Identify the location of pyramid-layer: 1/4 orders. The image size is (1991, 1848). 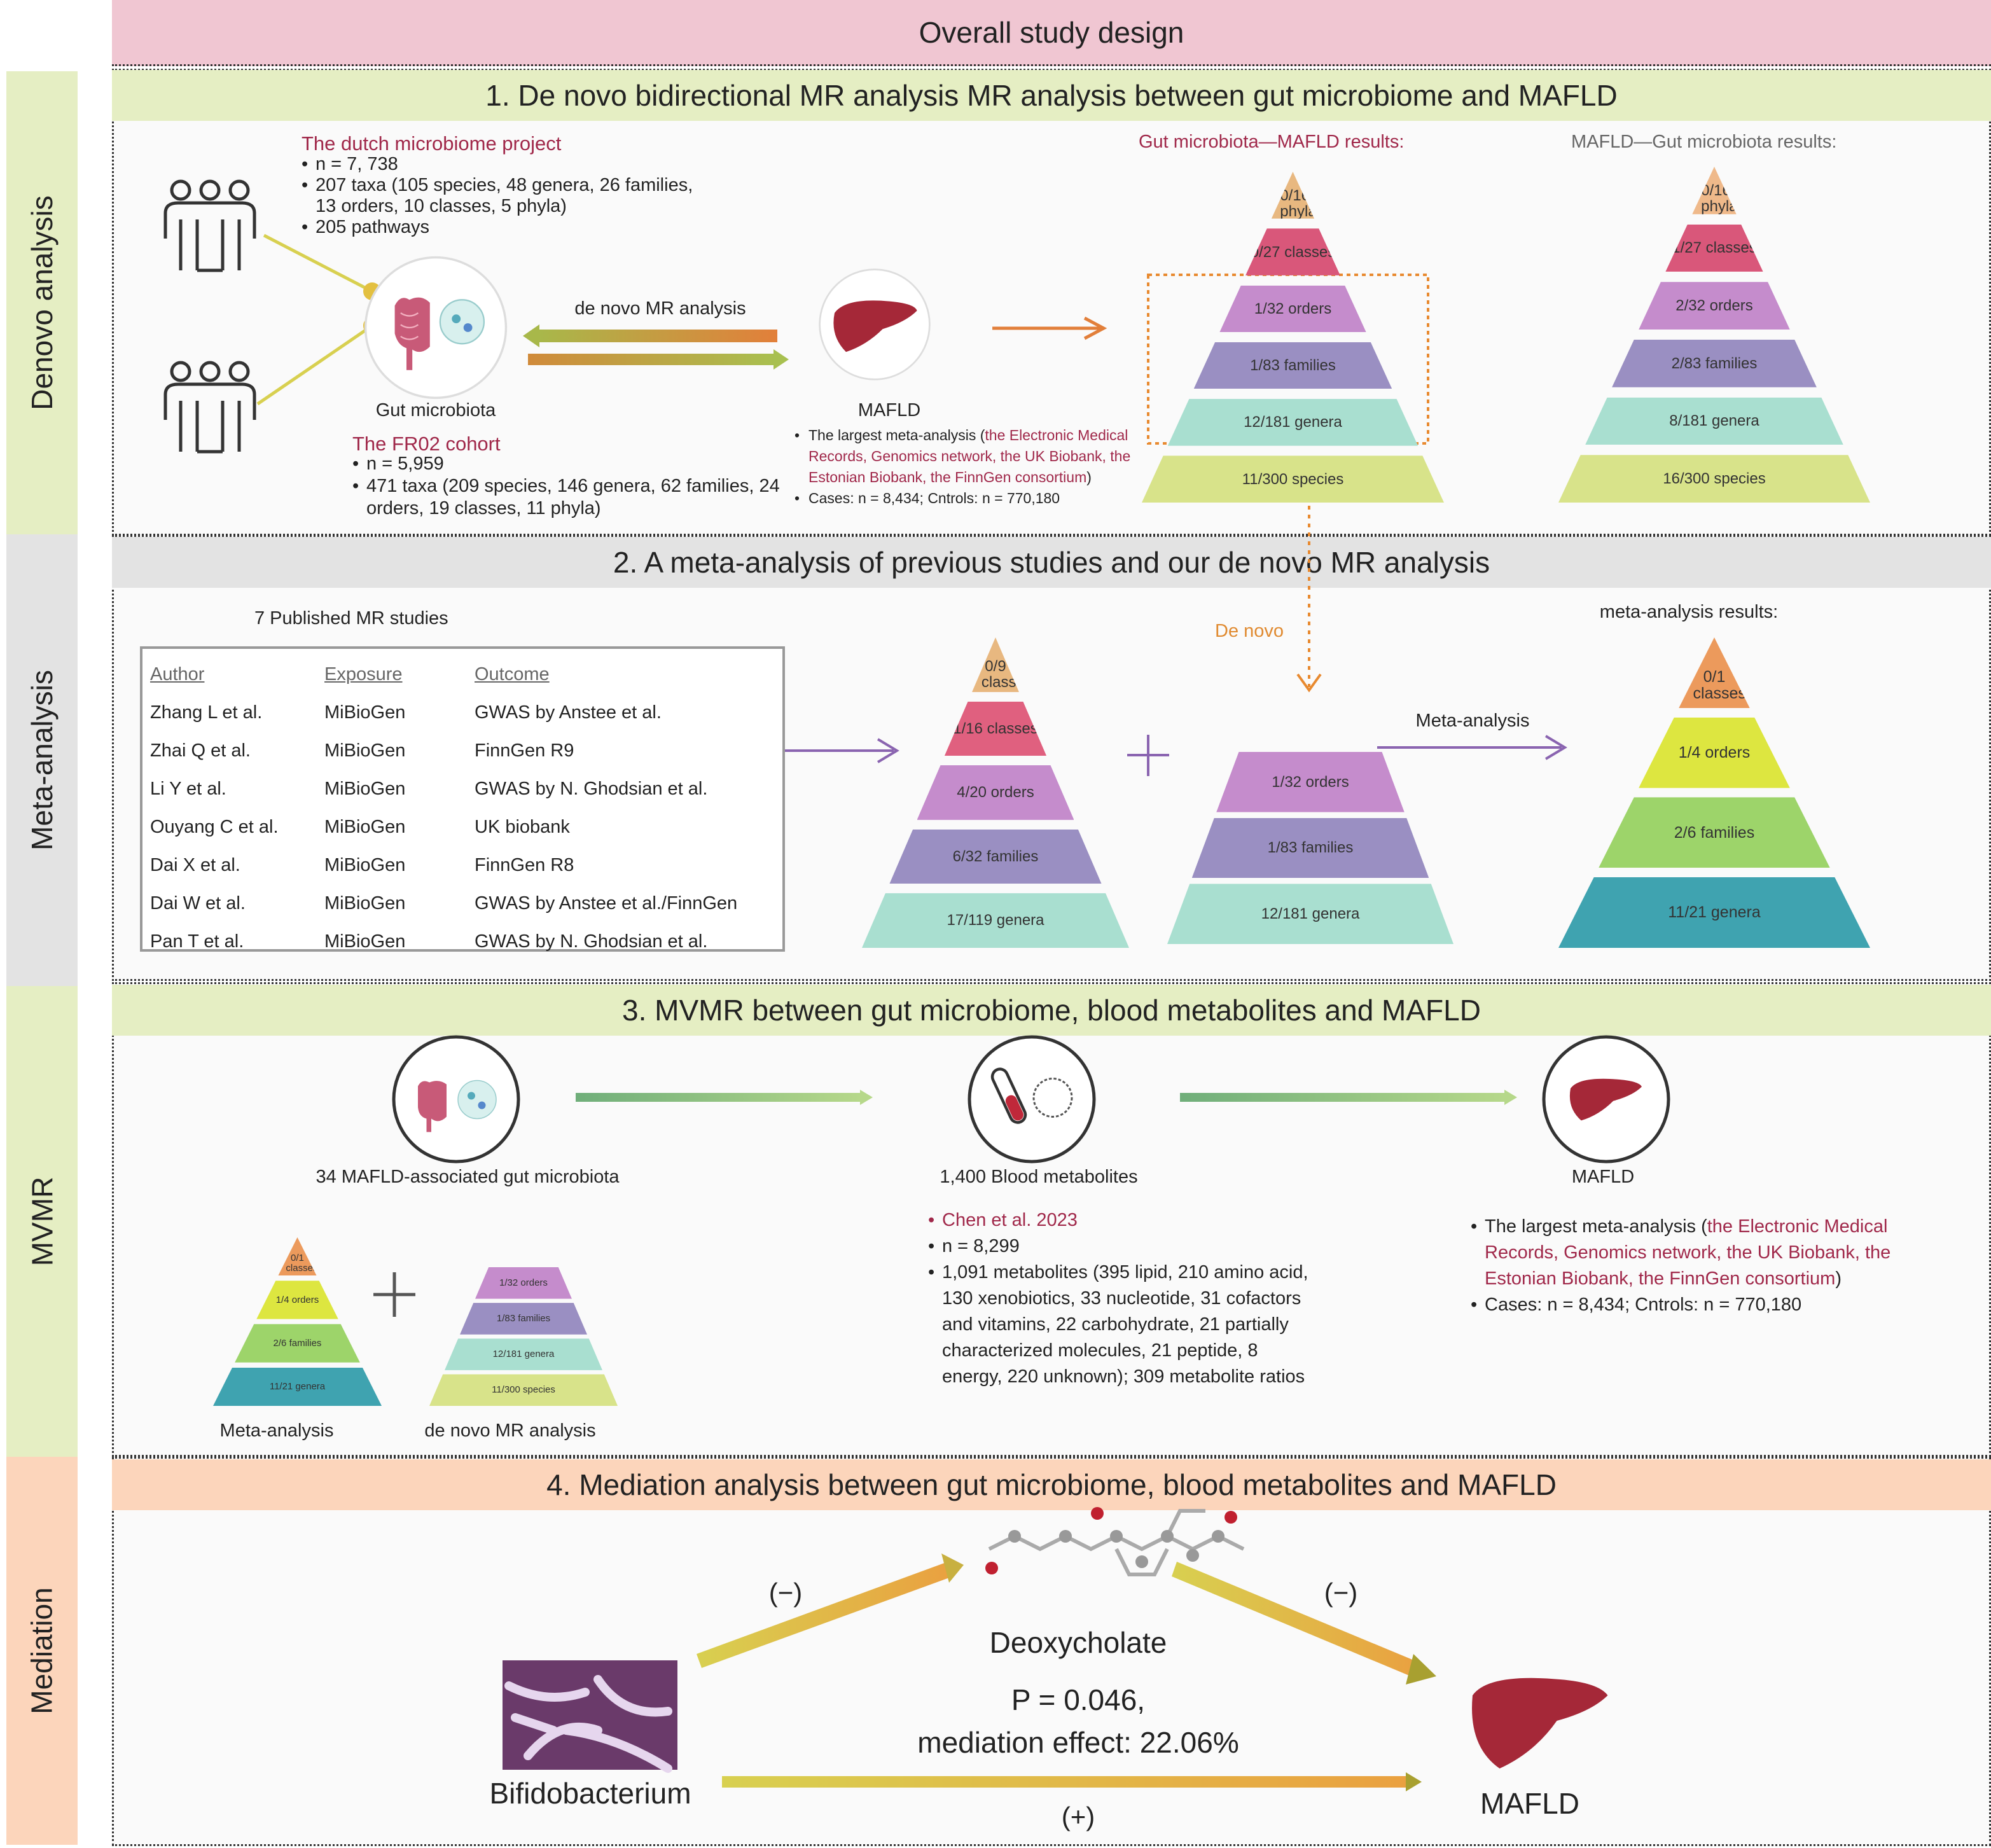
(297, 1300).